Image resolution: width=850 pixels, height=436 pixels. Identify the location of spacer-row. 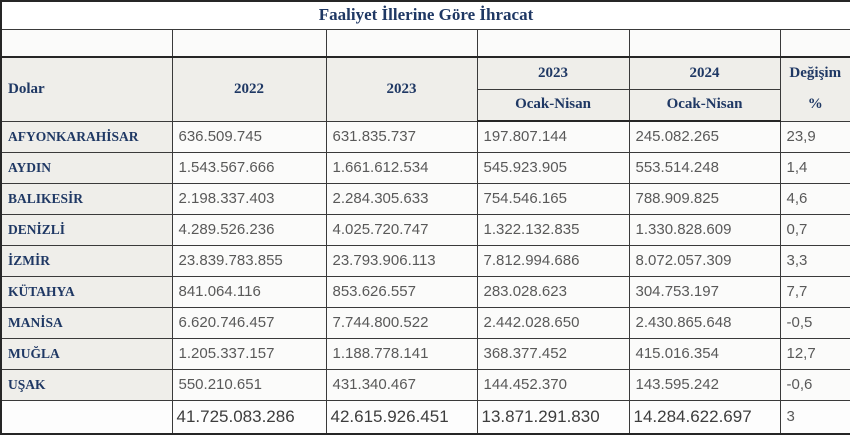
(425, 43).